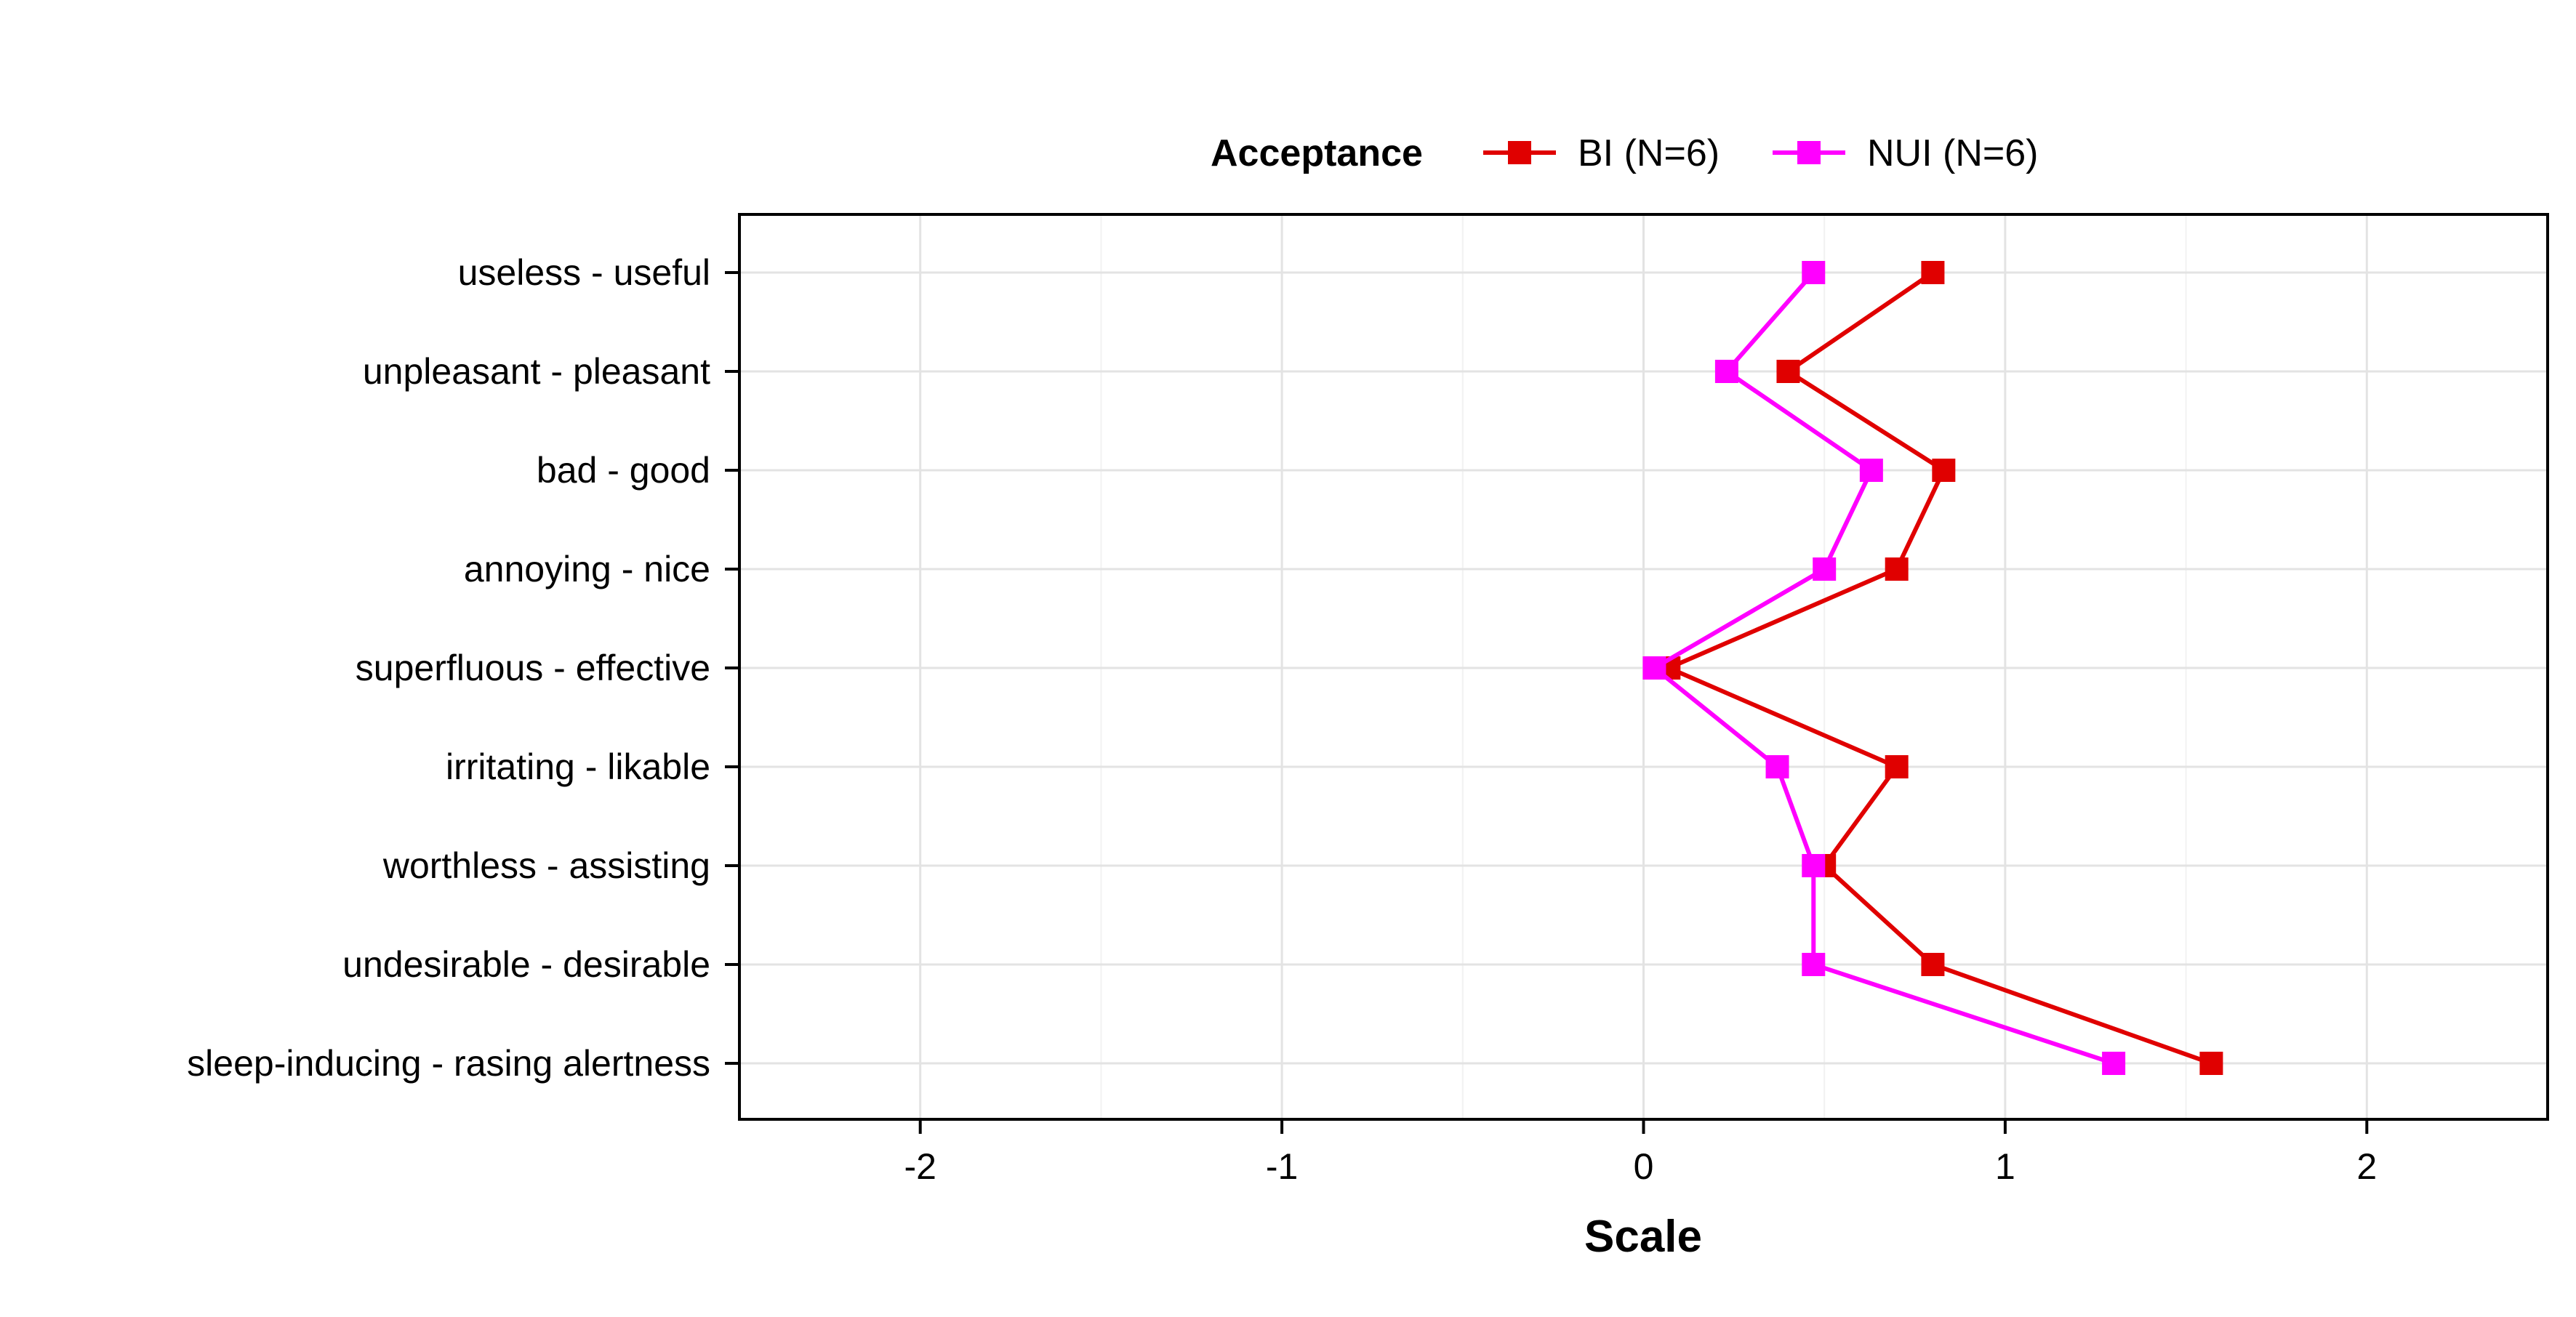  I want to click on y-tick-label: annoying - nice, so click(587, 569).